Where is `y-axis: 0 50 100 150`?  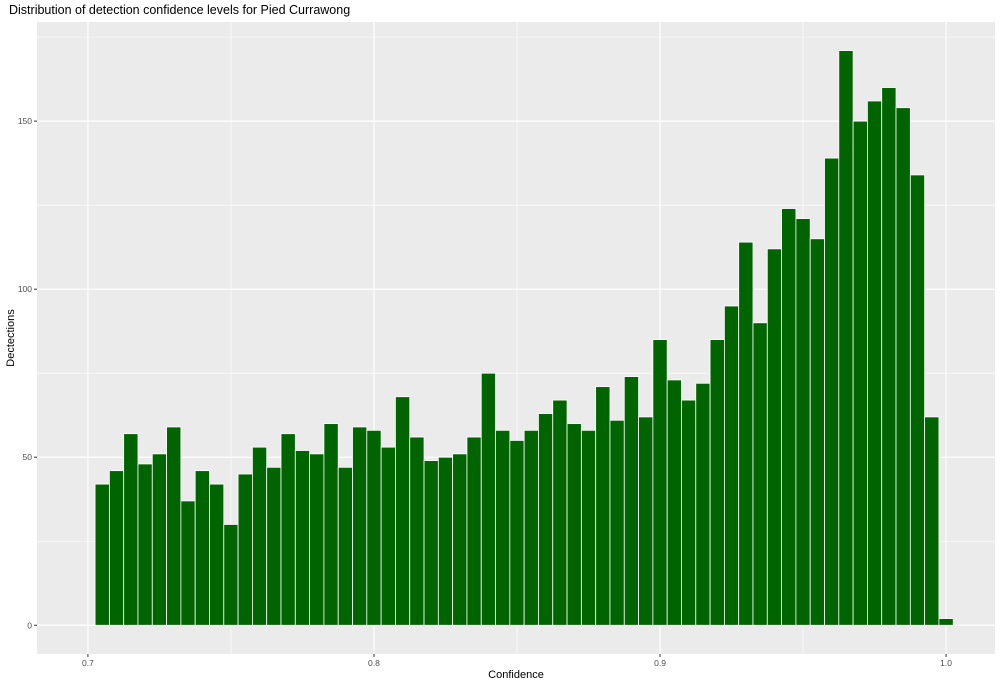
y-axis: 0 50 100 150 is located at coordinates (27, 373).